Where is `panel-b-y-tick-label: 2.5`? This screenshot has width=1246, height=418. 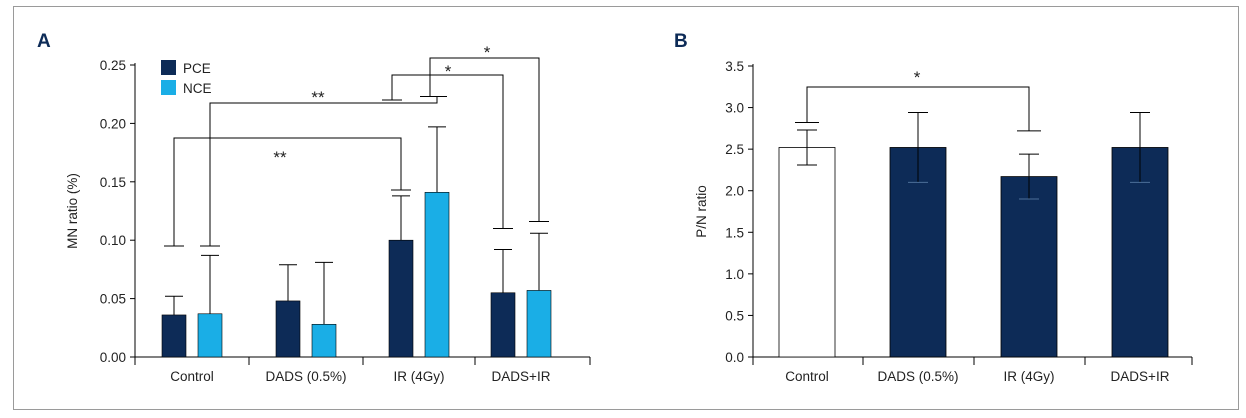
panel-b-y-tick-label: 2.5 is located at coordinates (734, 149).